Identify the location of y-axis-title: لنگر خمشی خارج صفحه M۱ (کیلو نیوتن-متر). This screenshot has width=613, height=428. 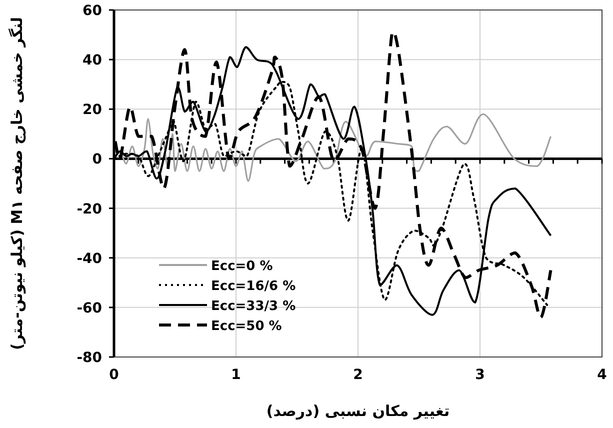
(17, 183).